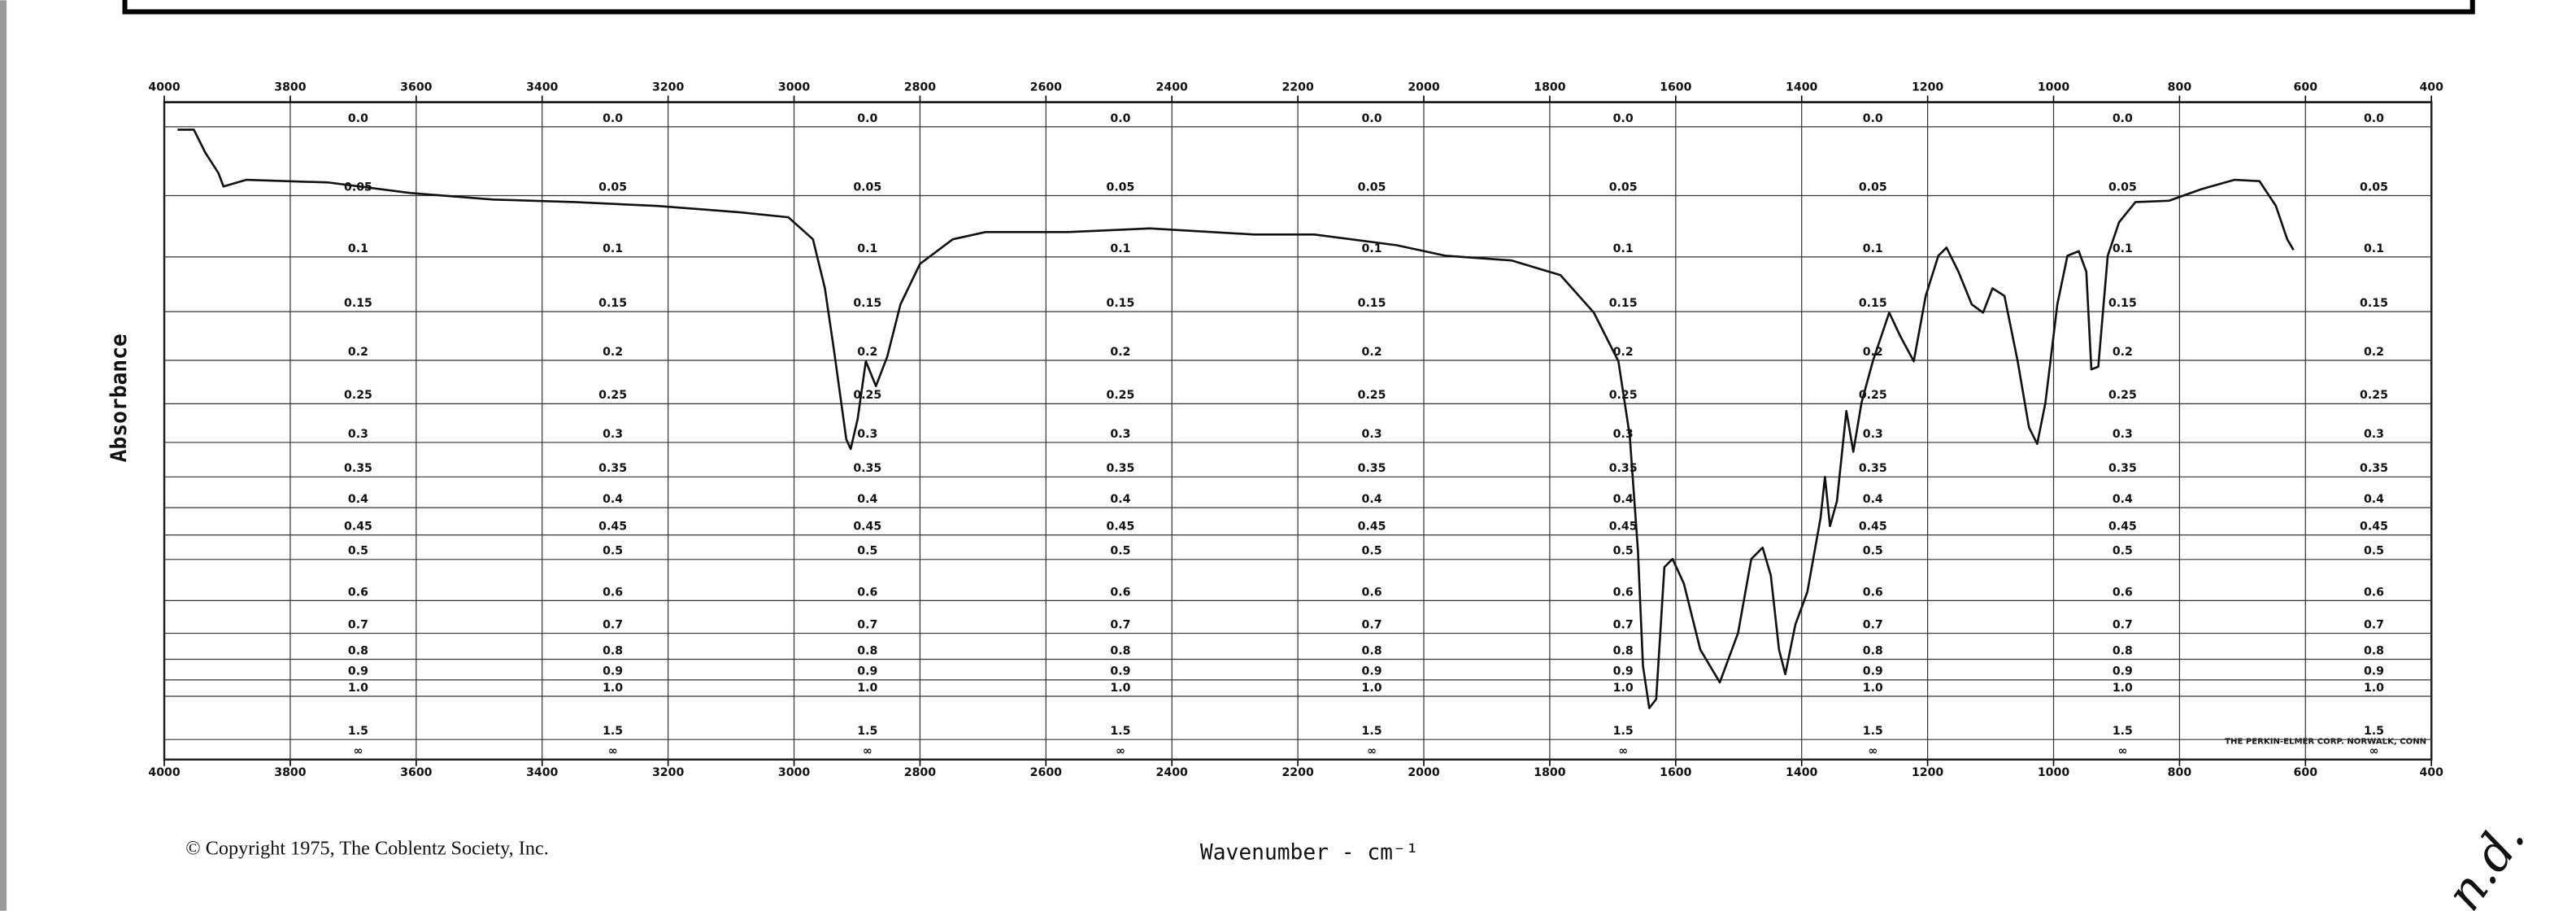  What do you see at coordinates (358, 527) in the screenshot?
I see `y-tick-label: 0.45` at bounding box center [358, 527].